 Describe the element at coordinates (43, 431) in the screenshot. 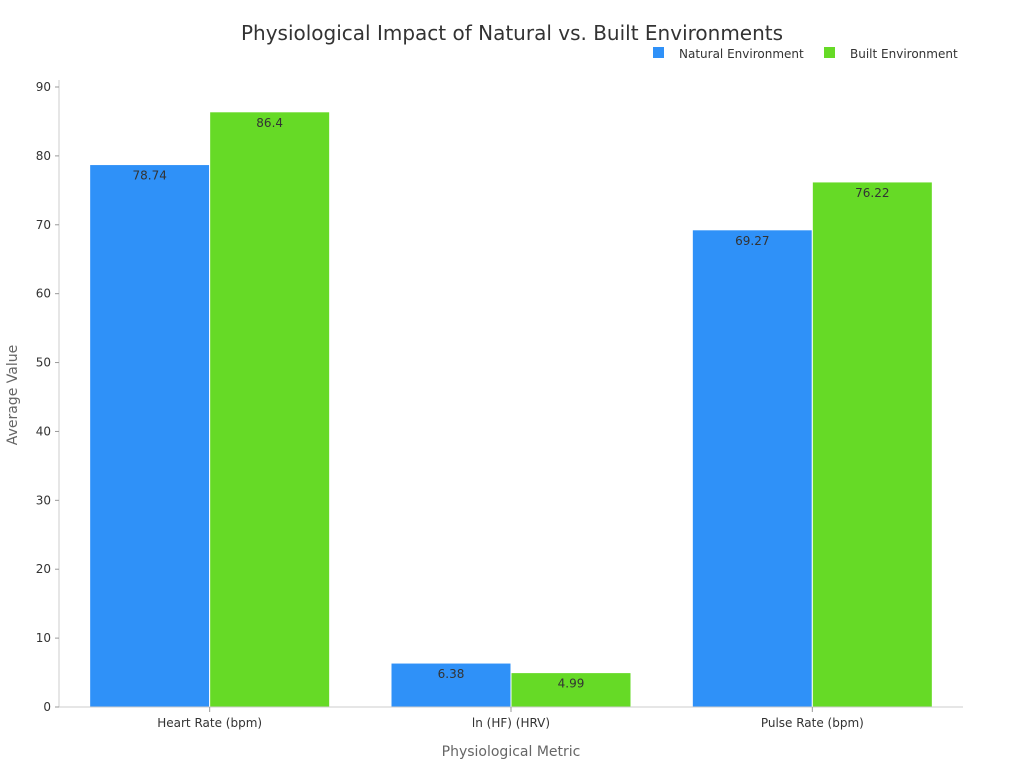

I see `y-tick-label: 40` at that location.